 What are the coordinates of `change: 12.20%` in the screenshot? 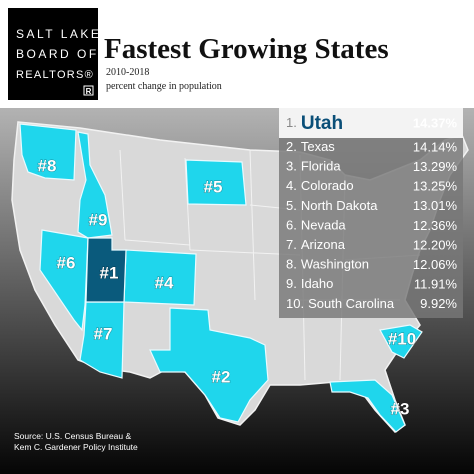 It's located at (435, 244).